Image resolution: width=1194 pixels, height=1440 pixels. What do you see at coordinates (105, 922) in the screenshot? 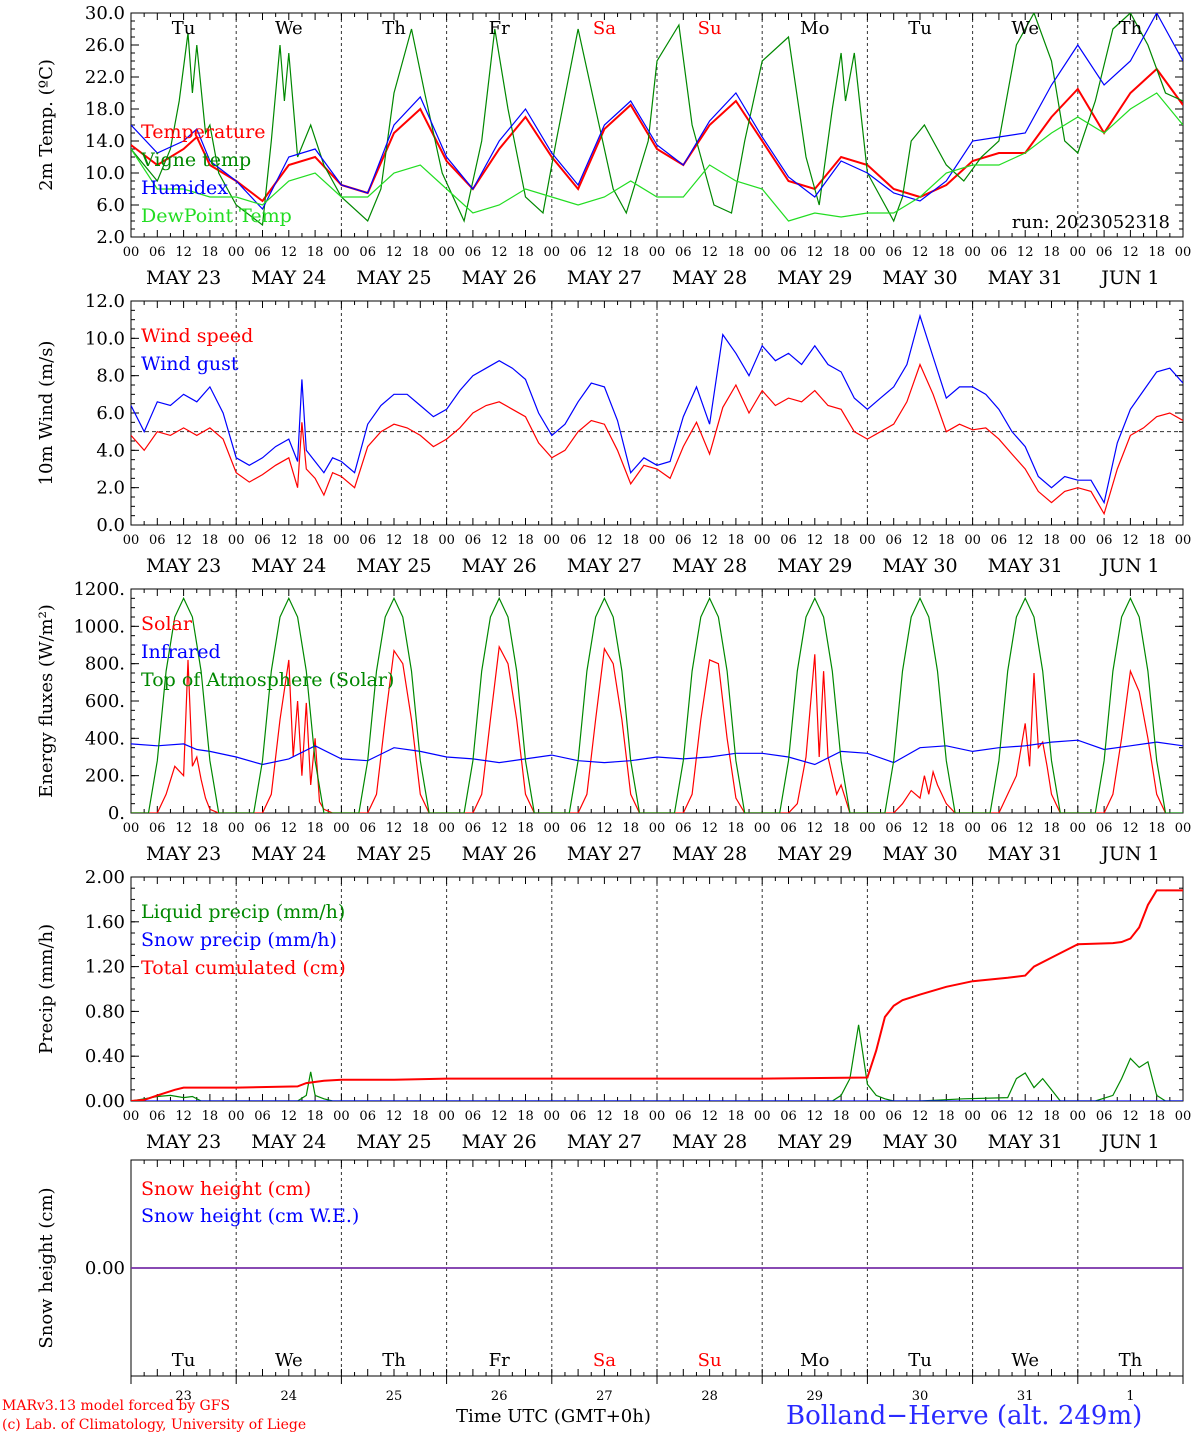
I see `y-tick-label: 1.60` at bounding box center [105, 922].